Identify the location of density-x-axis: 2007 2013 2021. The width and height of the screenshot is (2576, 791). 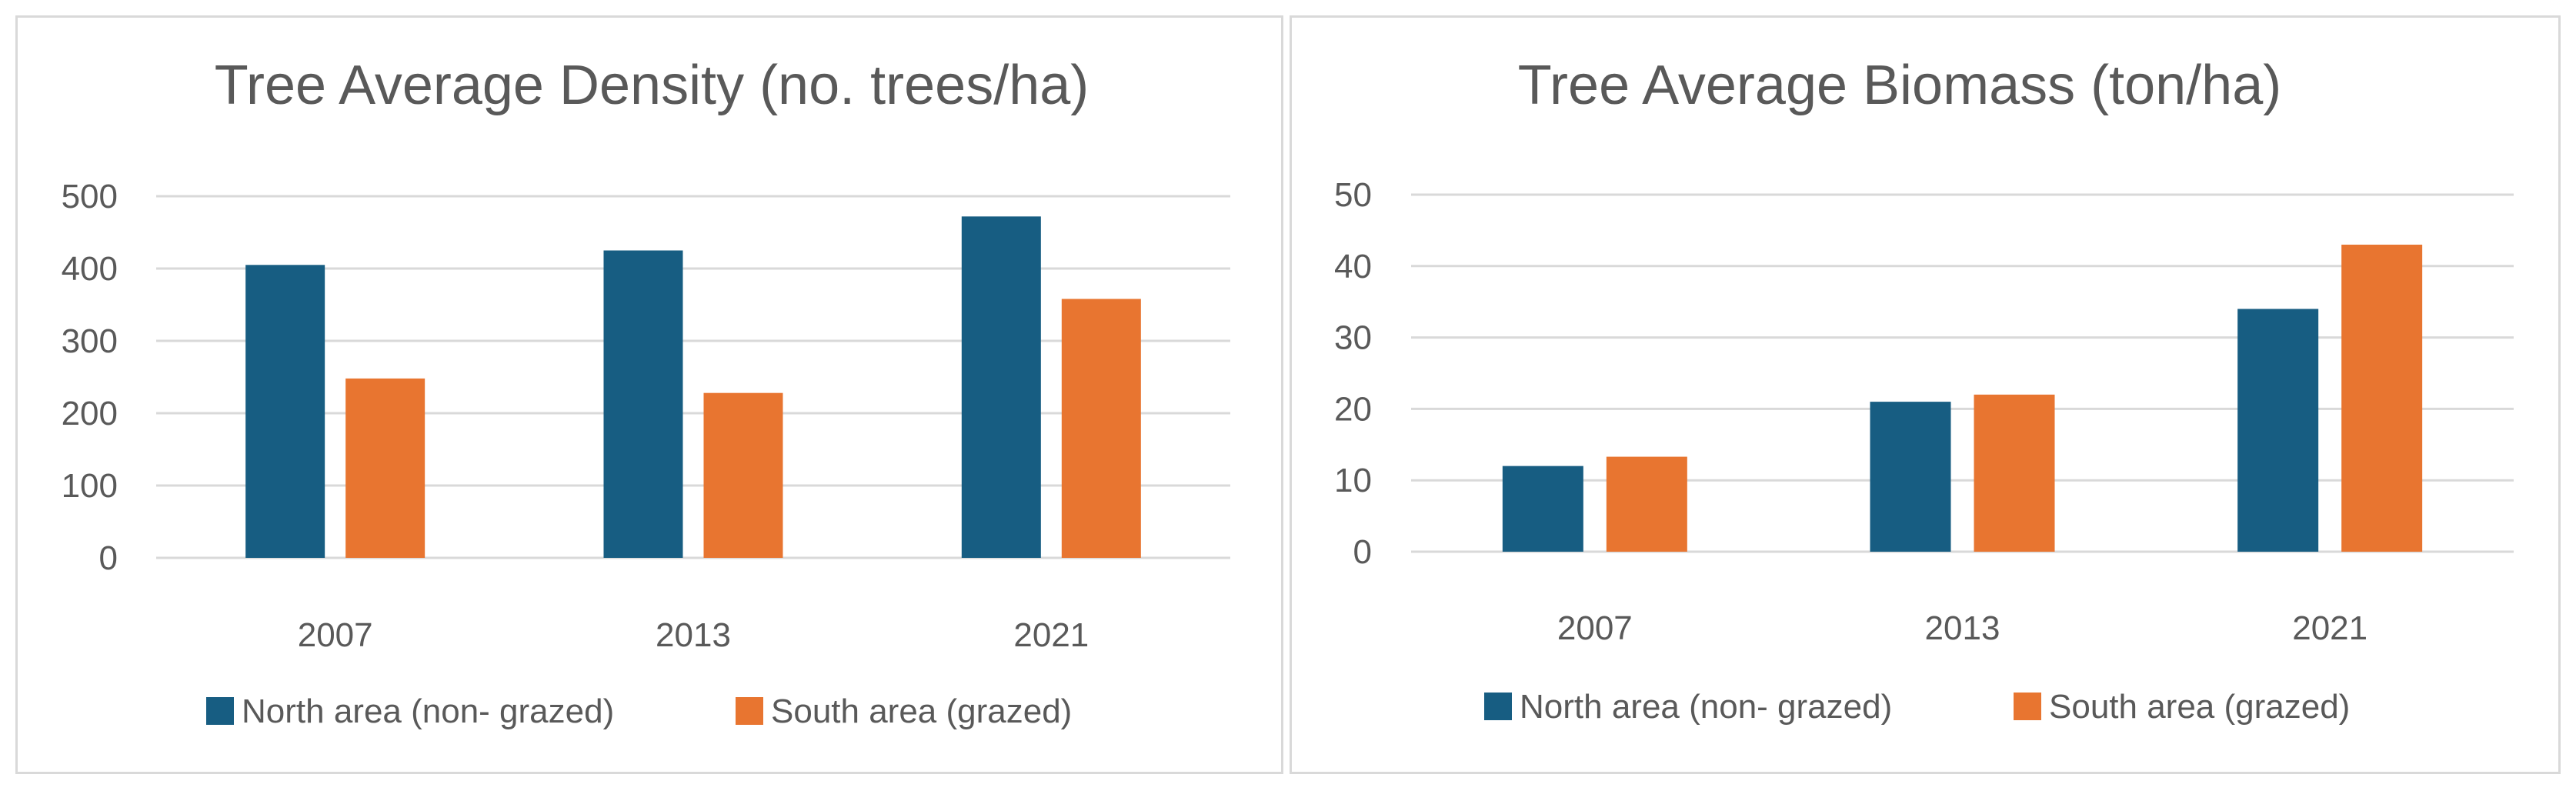
(693, 635).